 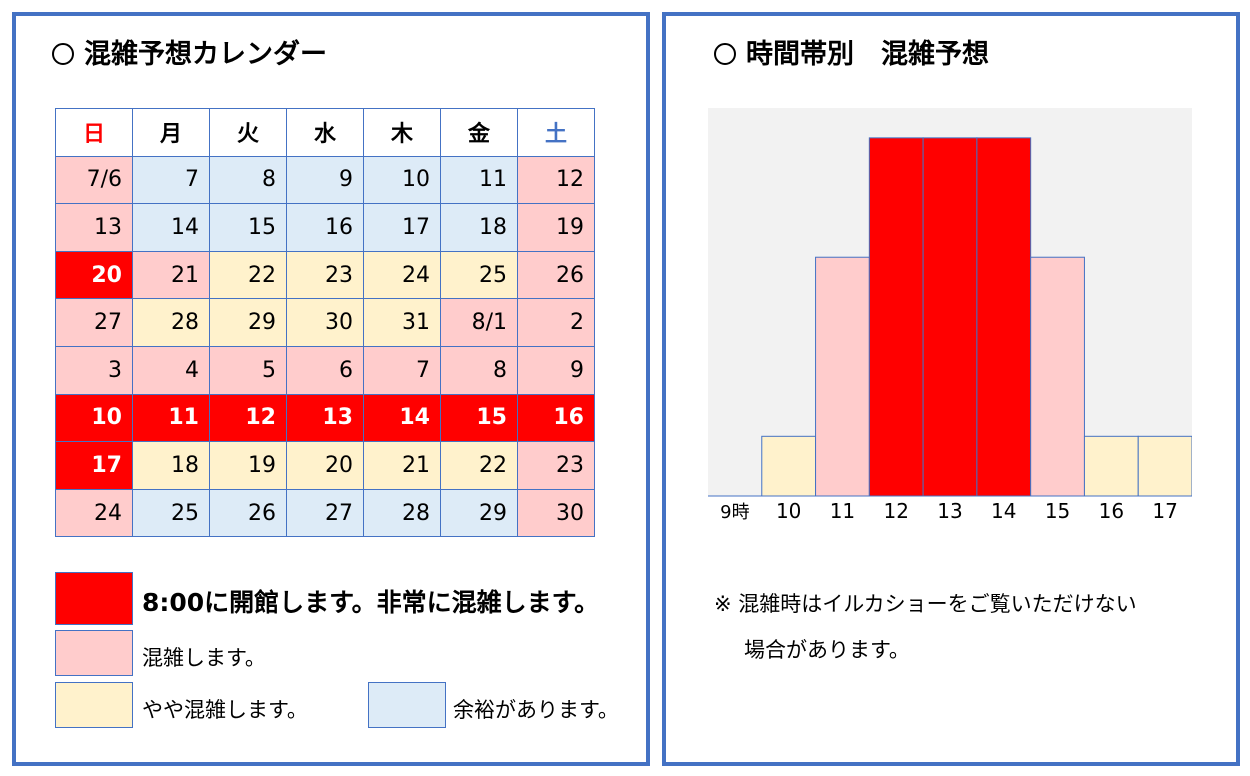 I want to click on x-tick-label: 9時, so click(x=734, y=512).